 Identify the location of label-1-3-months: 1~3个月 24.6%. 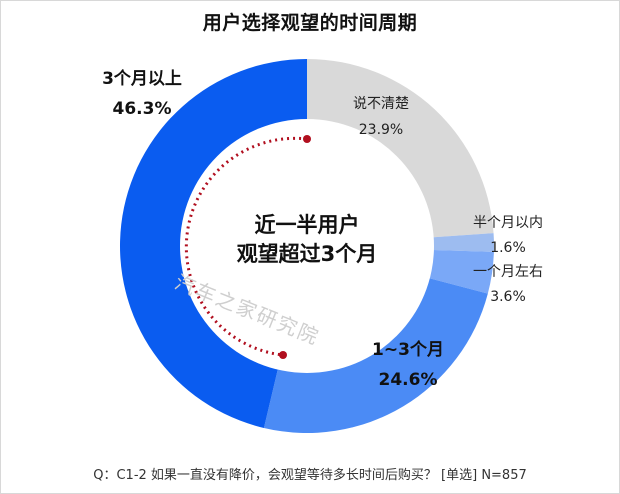
(408, 365).